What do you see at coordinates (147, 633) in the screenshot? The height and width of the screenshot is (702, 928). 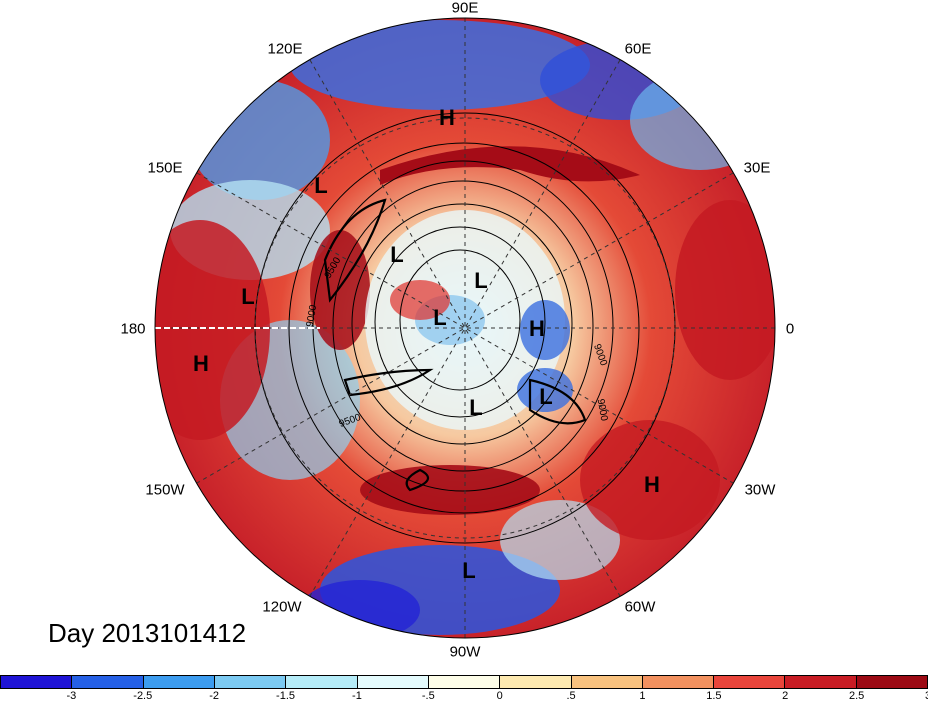 I see `date-label: Day 2013101412` at bounding box center [147, 633].